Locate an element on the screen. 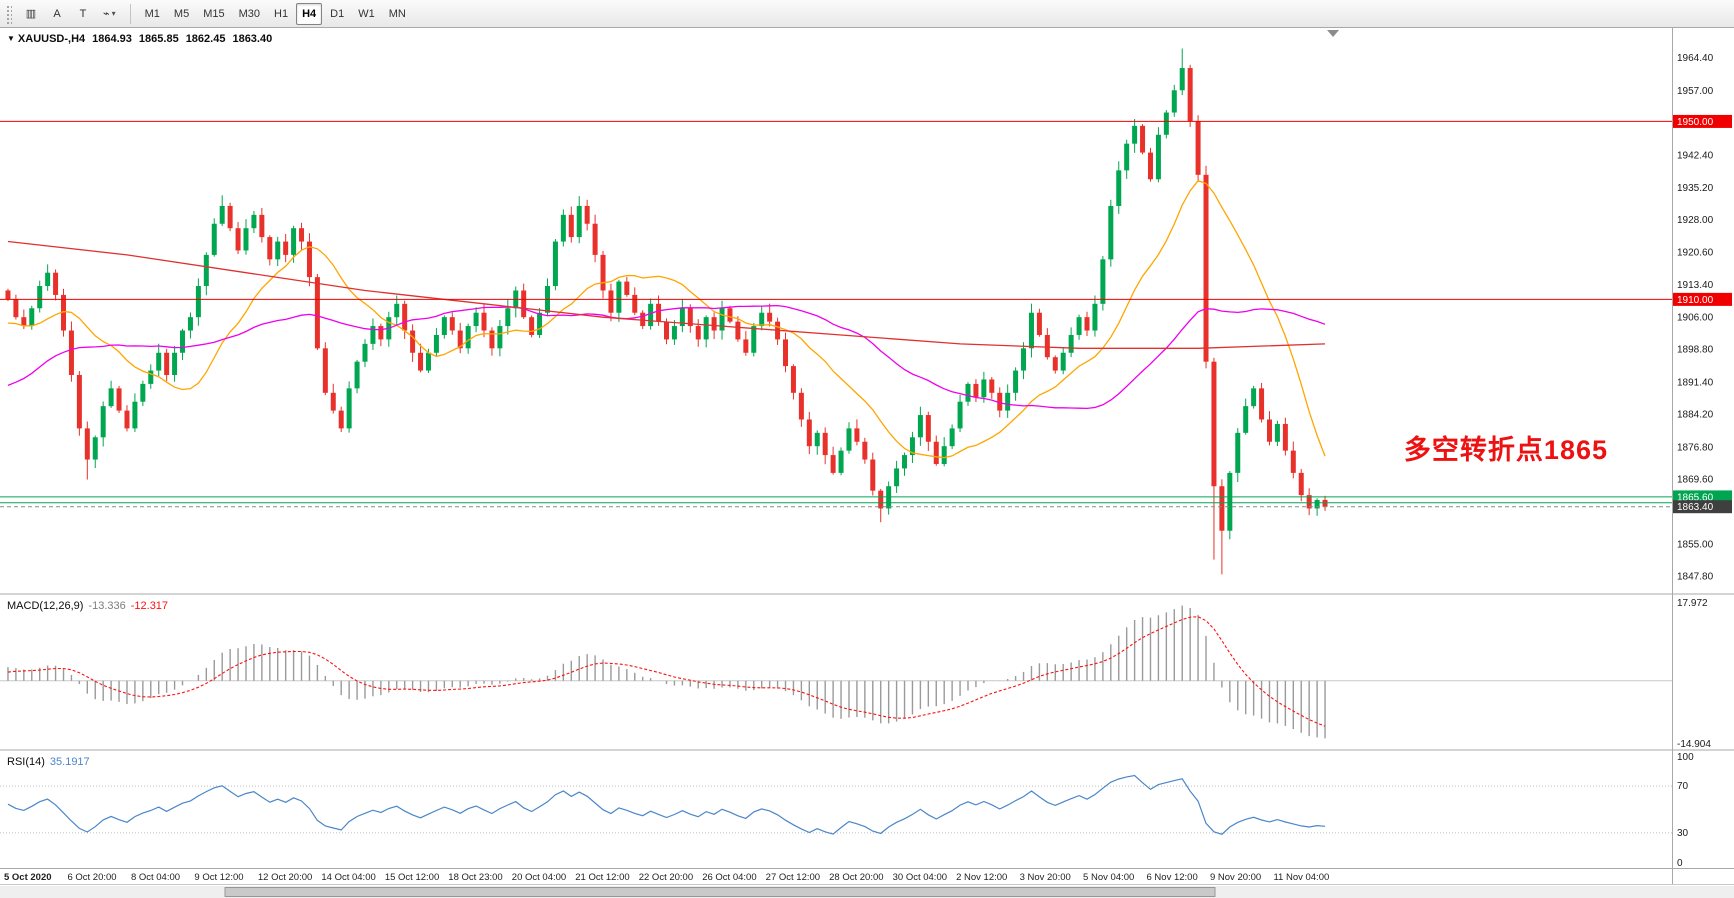 The height and width of the screenshot is (898, 1734). timeframe-button-h1: H1 is located at coordinates (281, 13).